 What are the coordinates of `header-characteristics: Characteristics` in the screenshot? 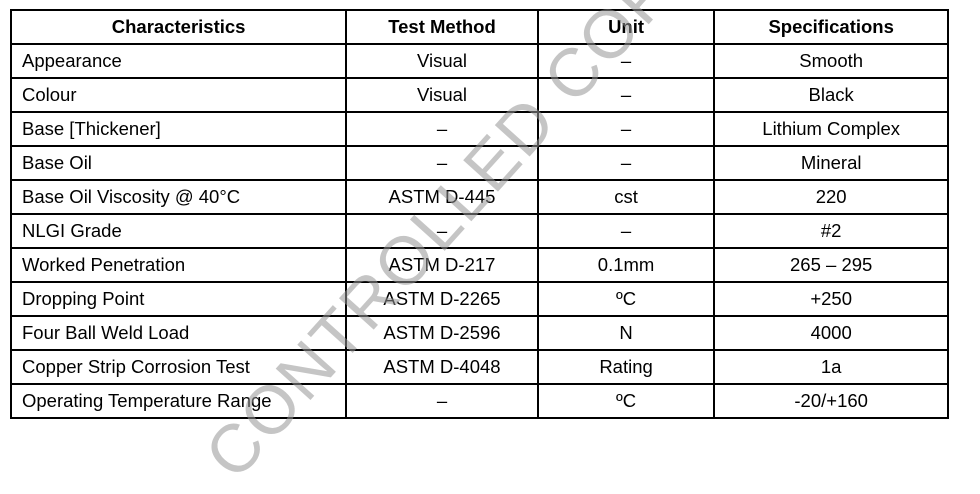 It's located at (178, 27).